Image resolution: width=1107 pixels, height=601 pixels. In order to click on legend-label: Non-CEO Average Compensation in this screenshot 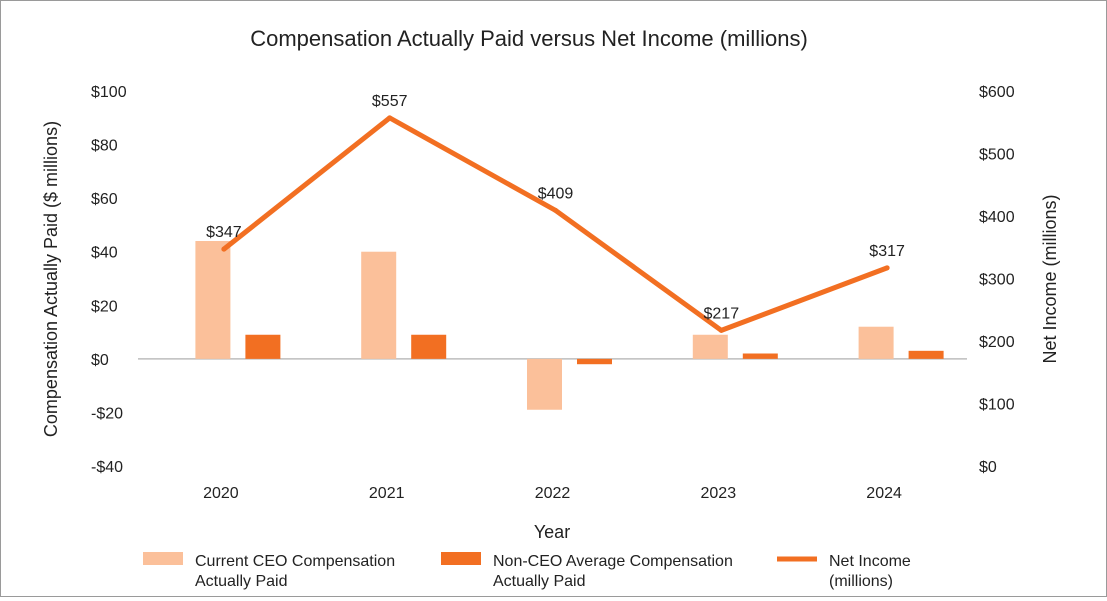, I will do `click(613, 561)`.